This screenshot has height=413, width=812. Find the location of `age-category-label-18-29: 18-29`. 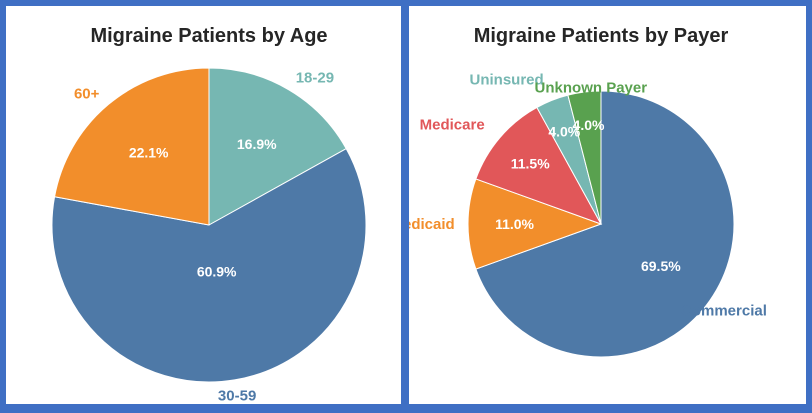

age-category-label-18-29: 18-29 is located at coordinates (315, 77).